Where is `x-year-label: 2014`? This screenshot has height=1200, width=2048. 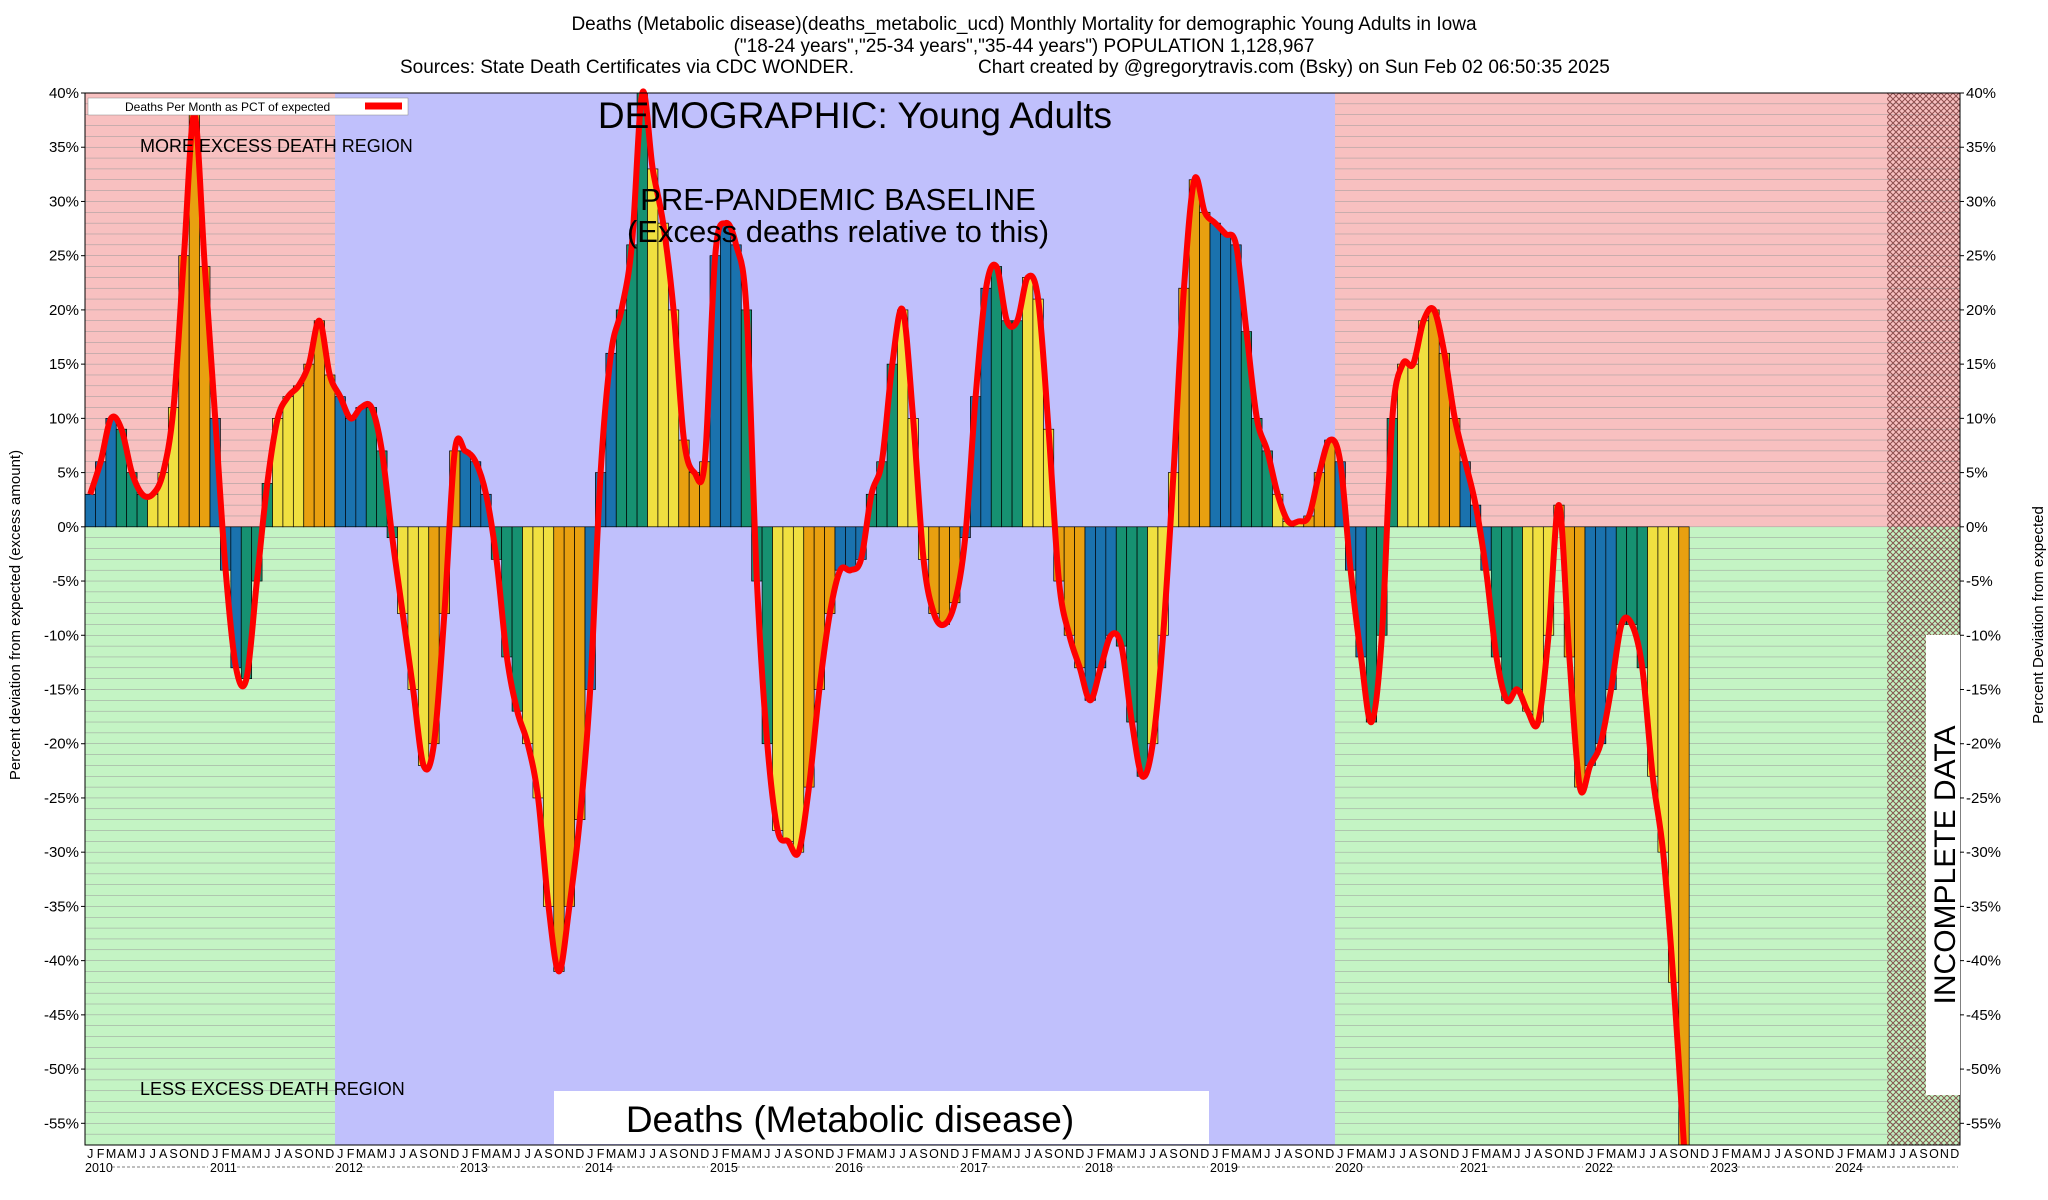 x-year-label: 2014 is located at coordinates (599, 1168).